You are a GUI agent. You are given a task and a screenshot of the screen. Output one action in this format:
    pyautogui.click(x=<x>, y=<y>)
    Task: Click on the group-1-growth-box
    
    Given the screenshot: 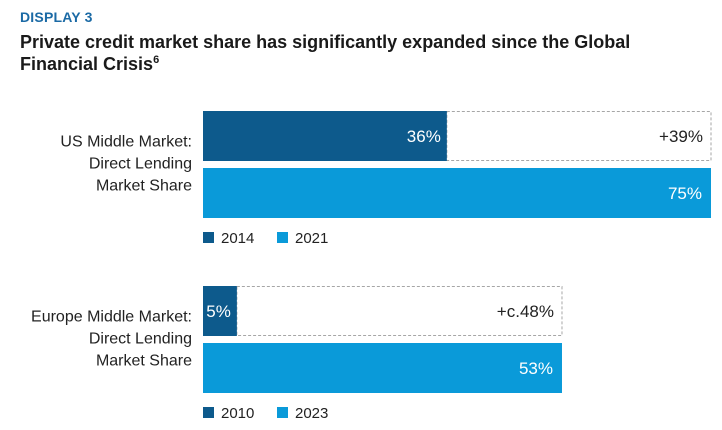 What is the action you would take?
    pyautogui.click(x=579, y=136)
    